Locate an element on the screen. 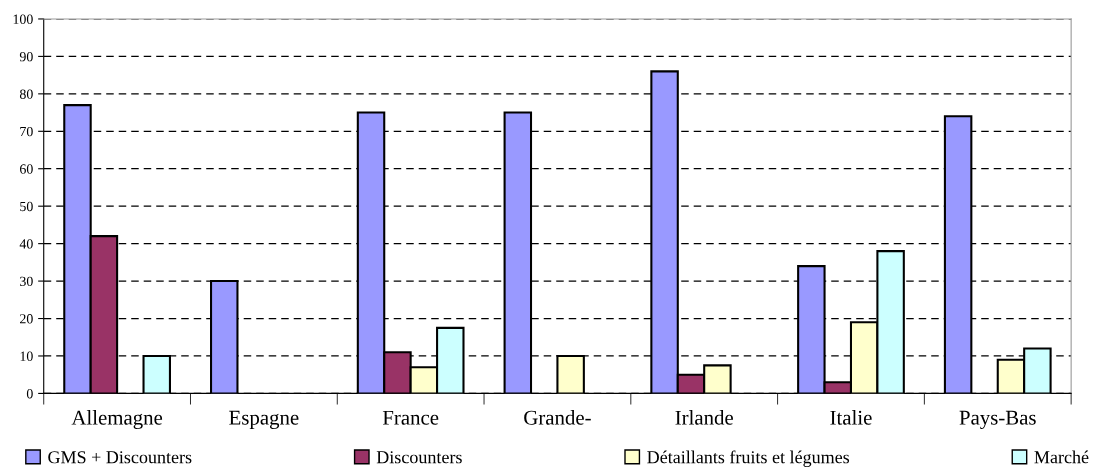 The image size is (1093, 474). y-tick-label: 10 is located at coordinates (26, 356).